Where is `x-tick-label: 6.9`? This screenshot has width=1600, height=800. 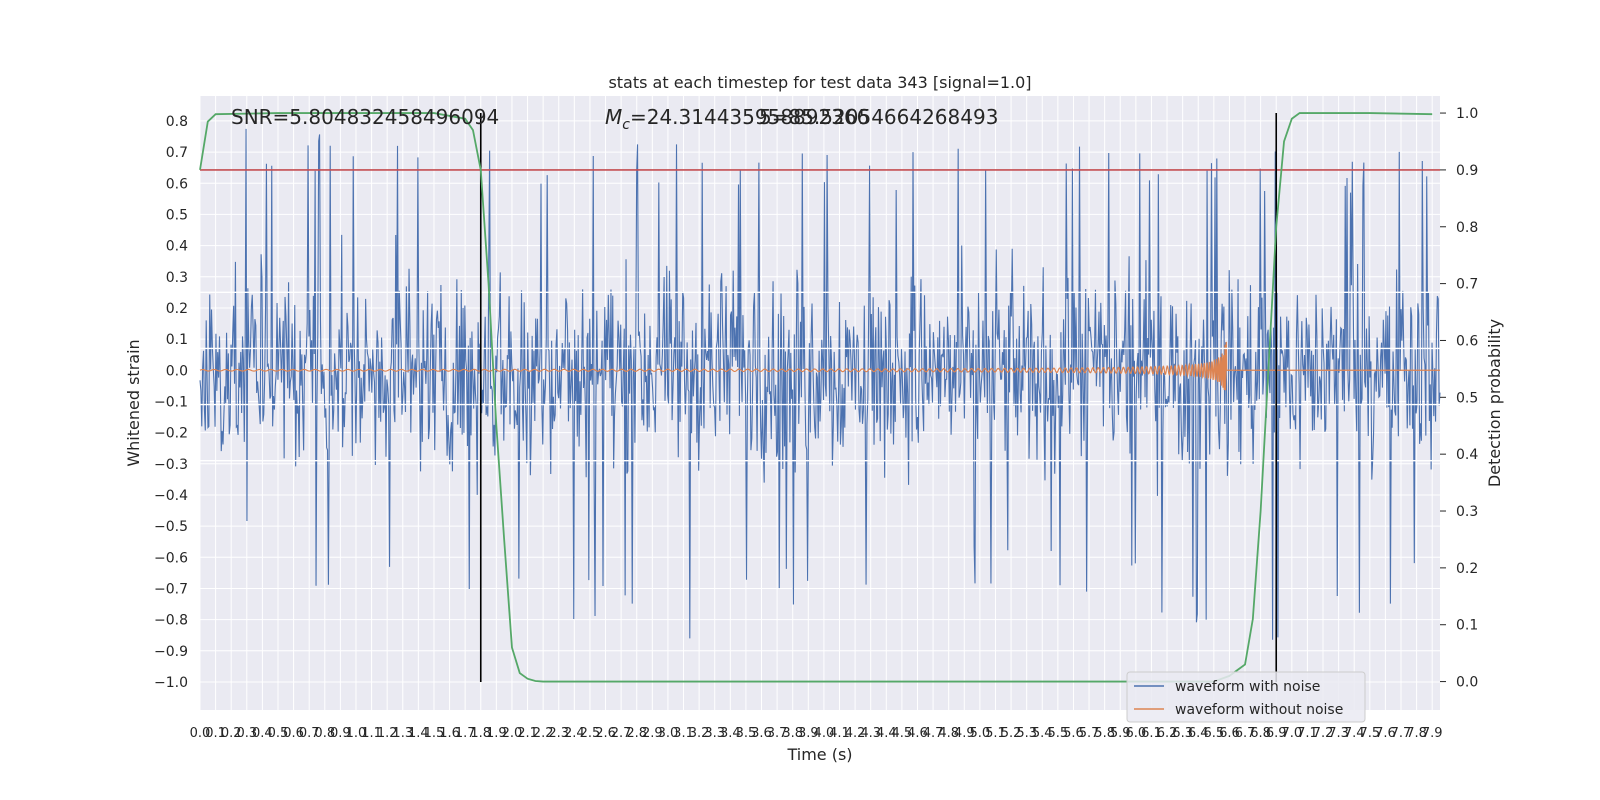 x-tick-label: 6.9 is located at coordinates (1276, 733).